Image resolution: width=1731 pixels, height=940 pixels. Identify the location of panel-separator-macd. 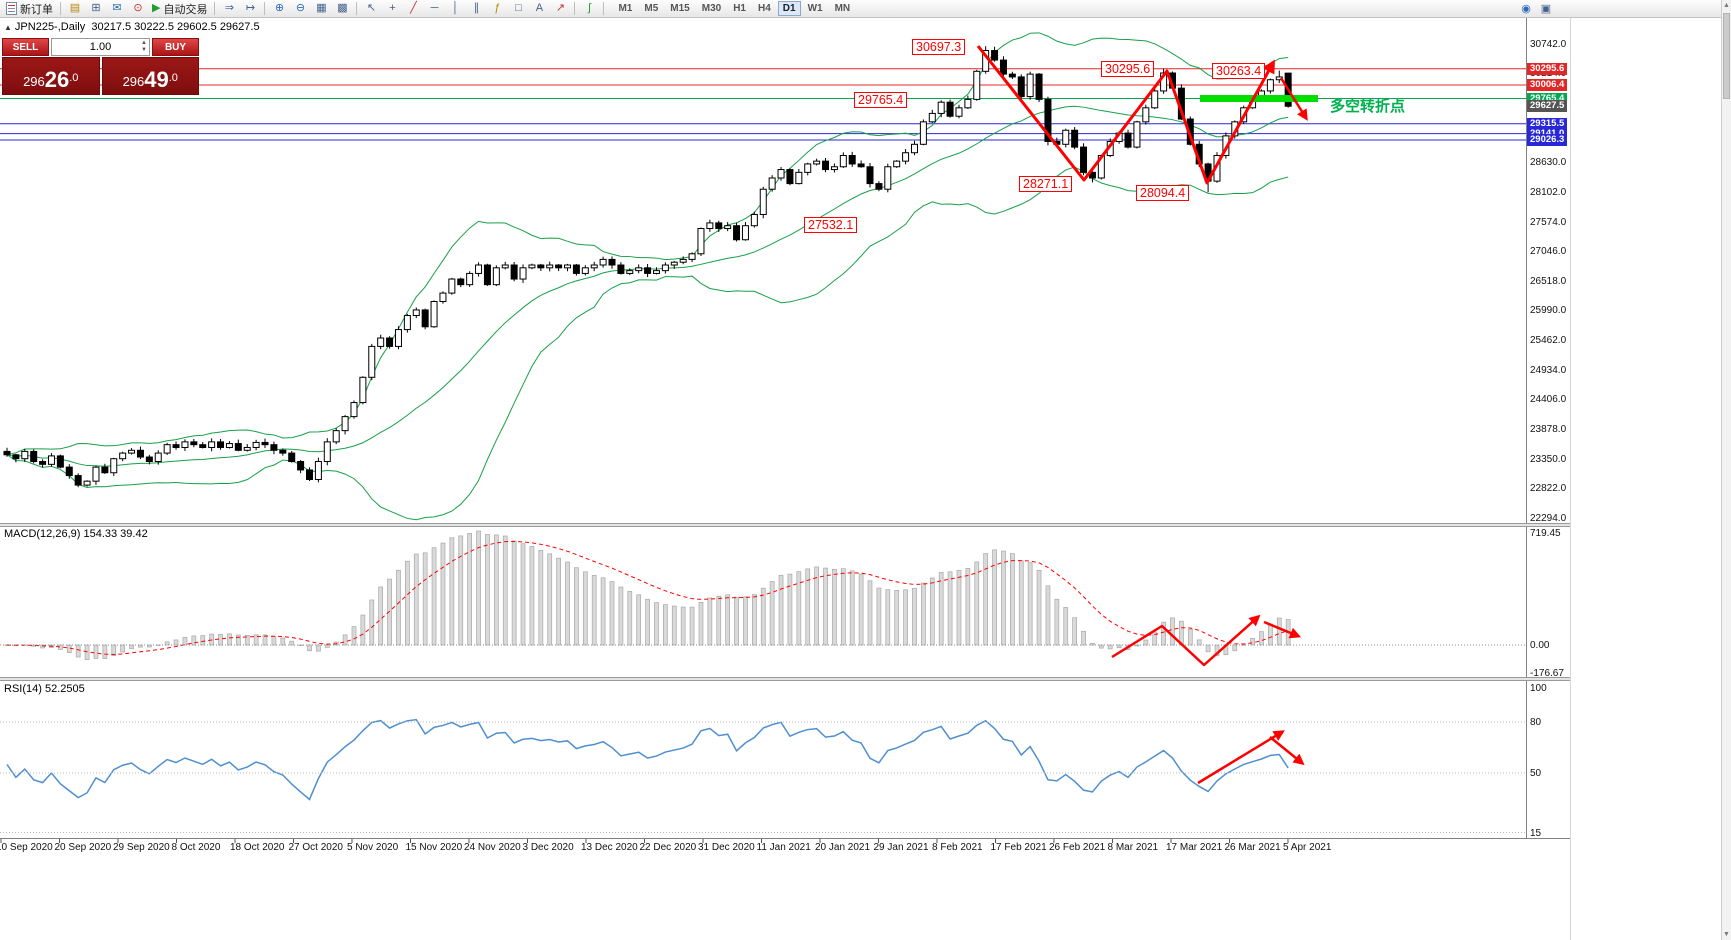
(785, 525).